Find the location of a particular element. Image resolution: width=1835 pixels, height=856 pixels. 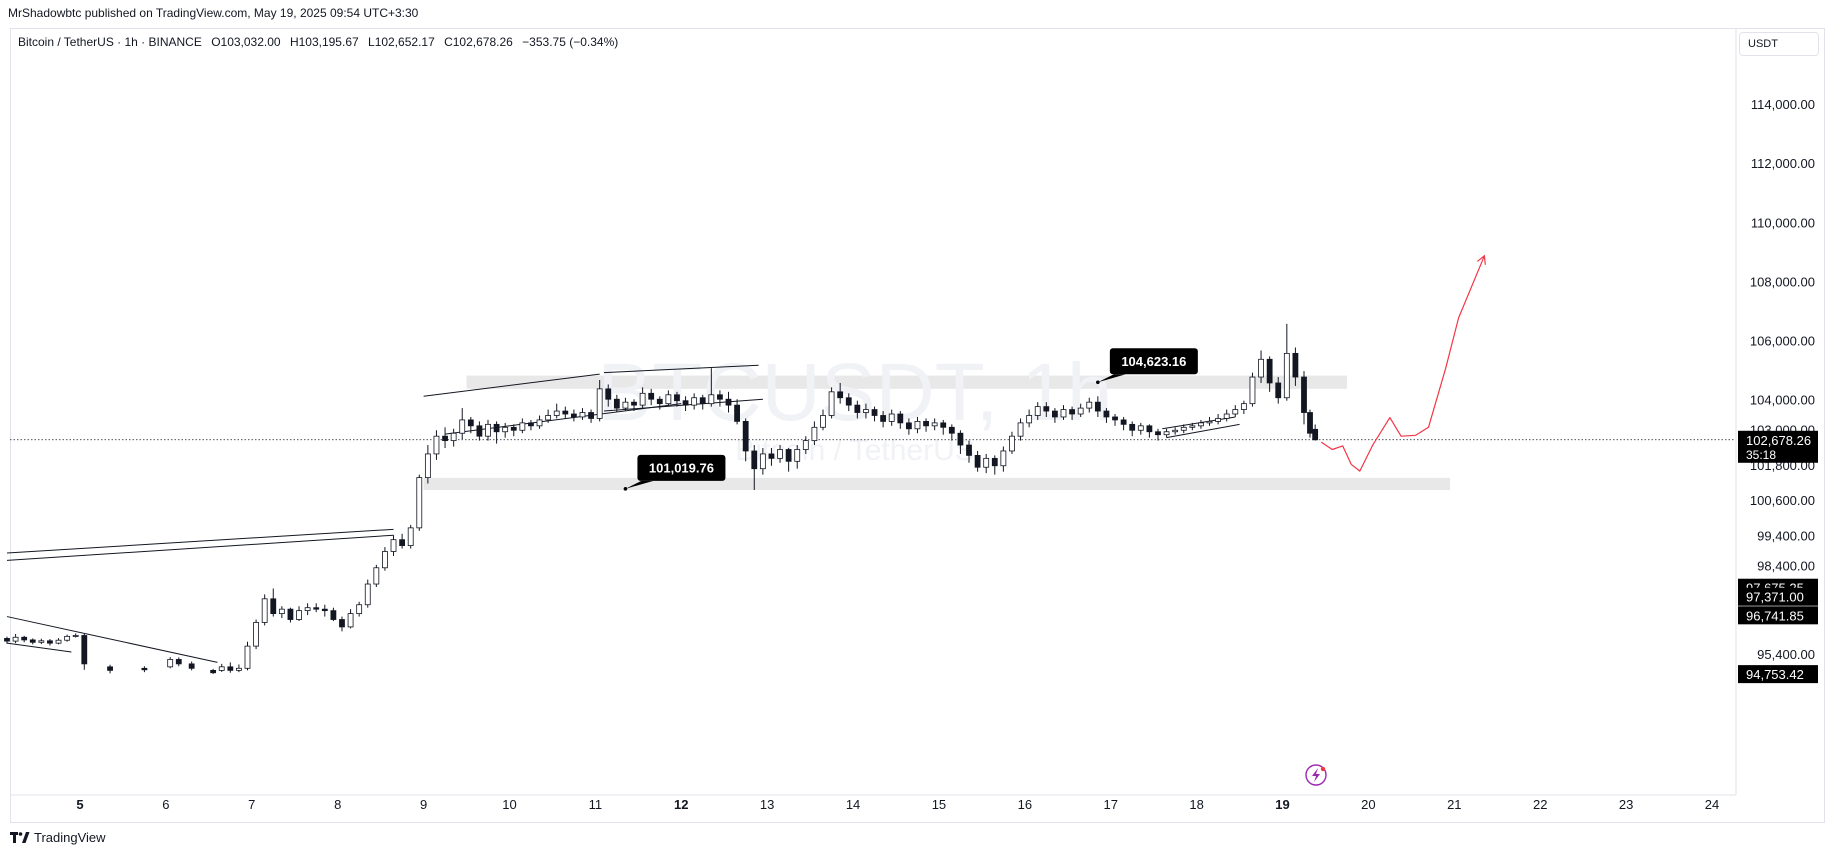

time-tick-label: 5 is located at coordinates (79, 804).